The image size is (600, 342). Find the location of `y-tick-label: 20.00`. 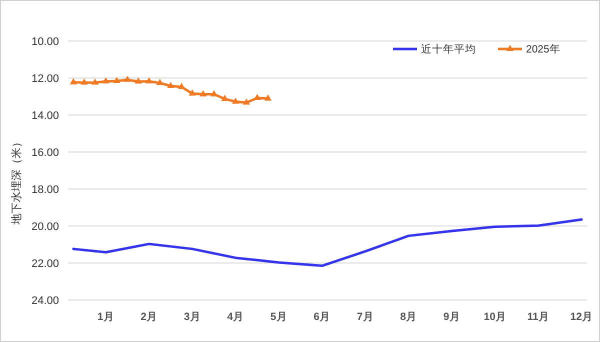

y-tick-label: 20.00 is located at coordinates (45, 226).